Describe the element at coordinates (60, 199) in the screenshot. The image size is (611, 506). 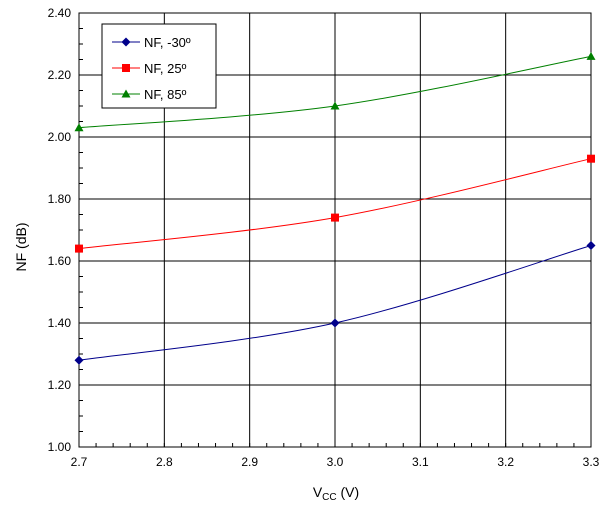
I see `y-tick-label: 1.80` at that location.